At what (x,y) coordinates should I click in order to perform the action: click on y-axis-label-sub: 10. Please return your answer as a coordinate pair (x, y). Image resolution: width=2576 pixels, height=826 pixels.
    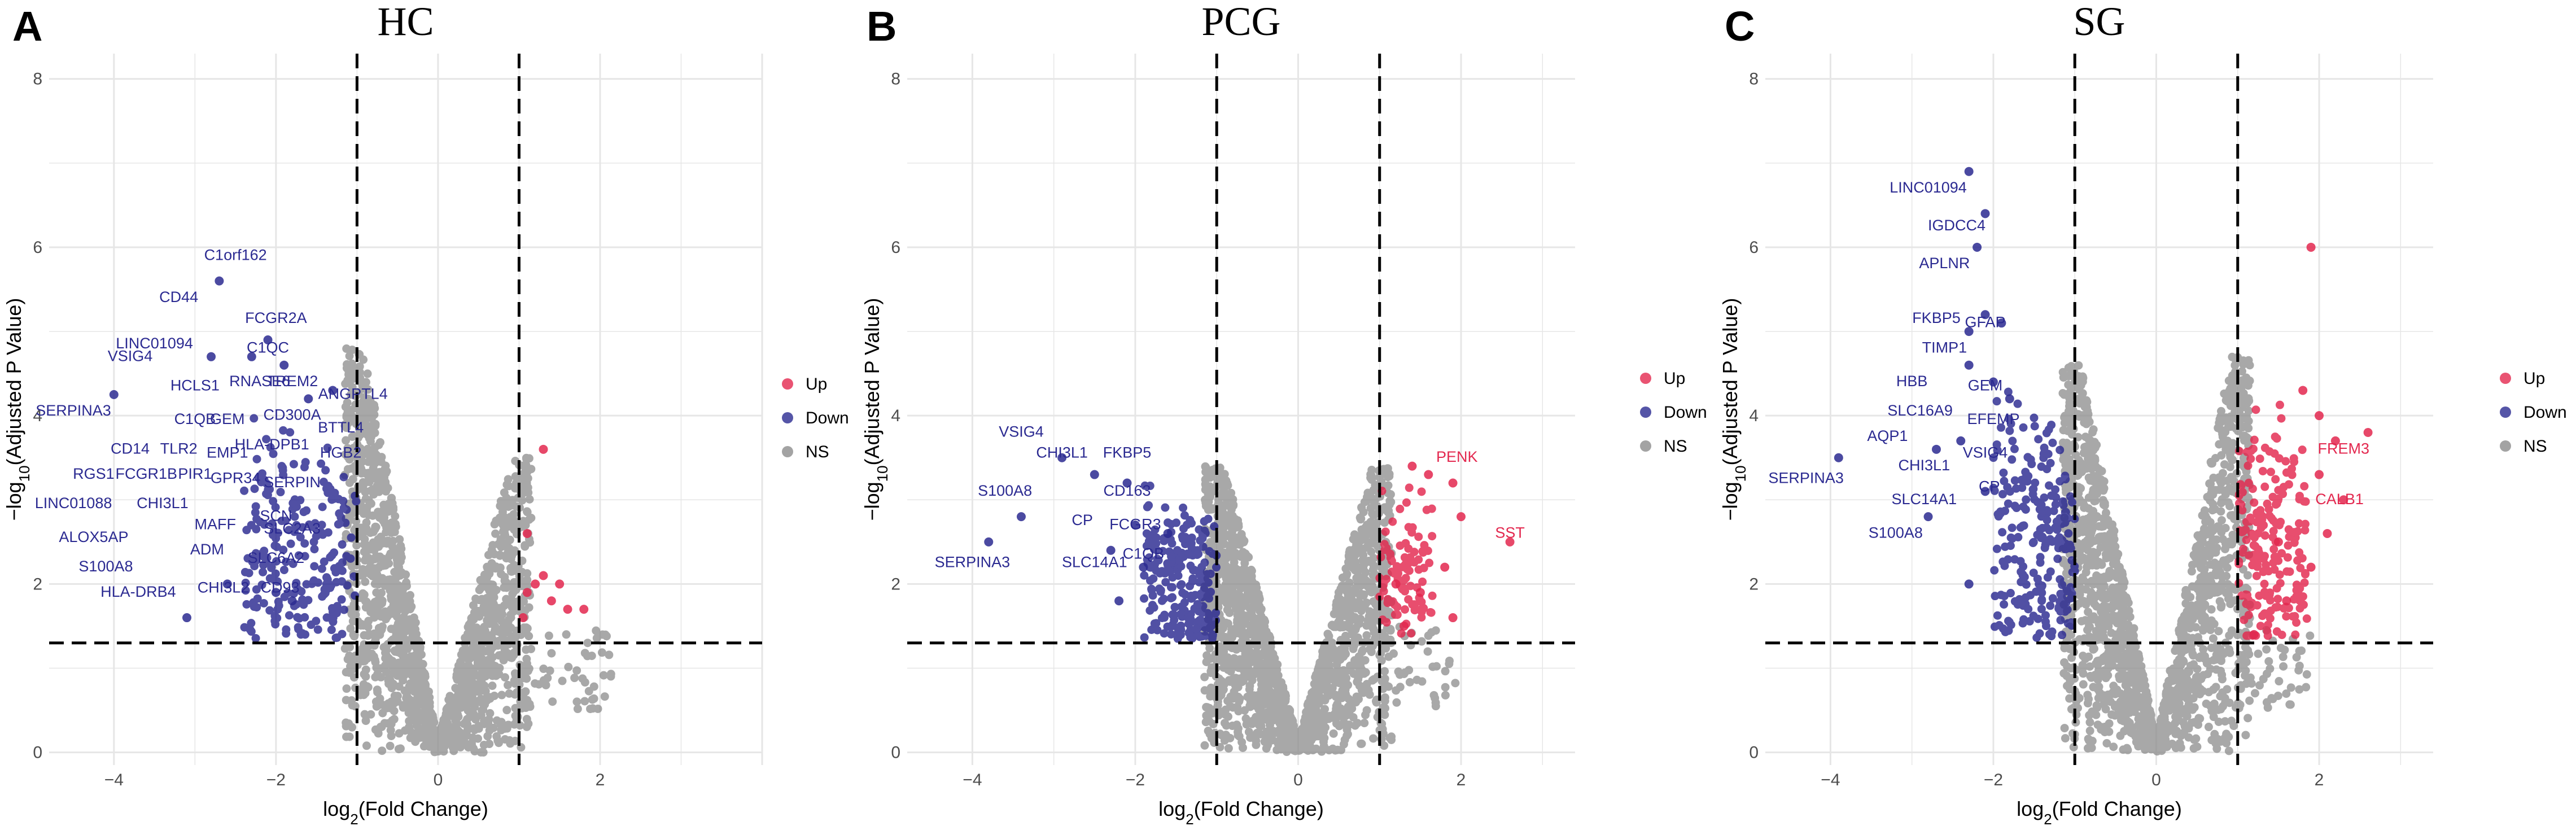
    Looking at the image, I should click on (24, 473).